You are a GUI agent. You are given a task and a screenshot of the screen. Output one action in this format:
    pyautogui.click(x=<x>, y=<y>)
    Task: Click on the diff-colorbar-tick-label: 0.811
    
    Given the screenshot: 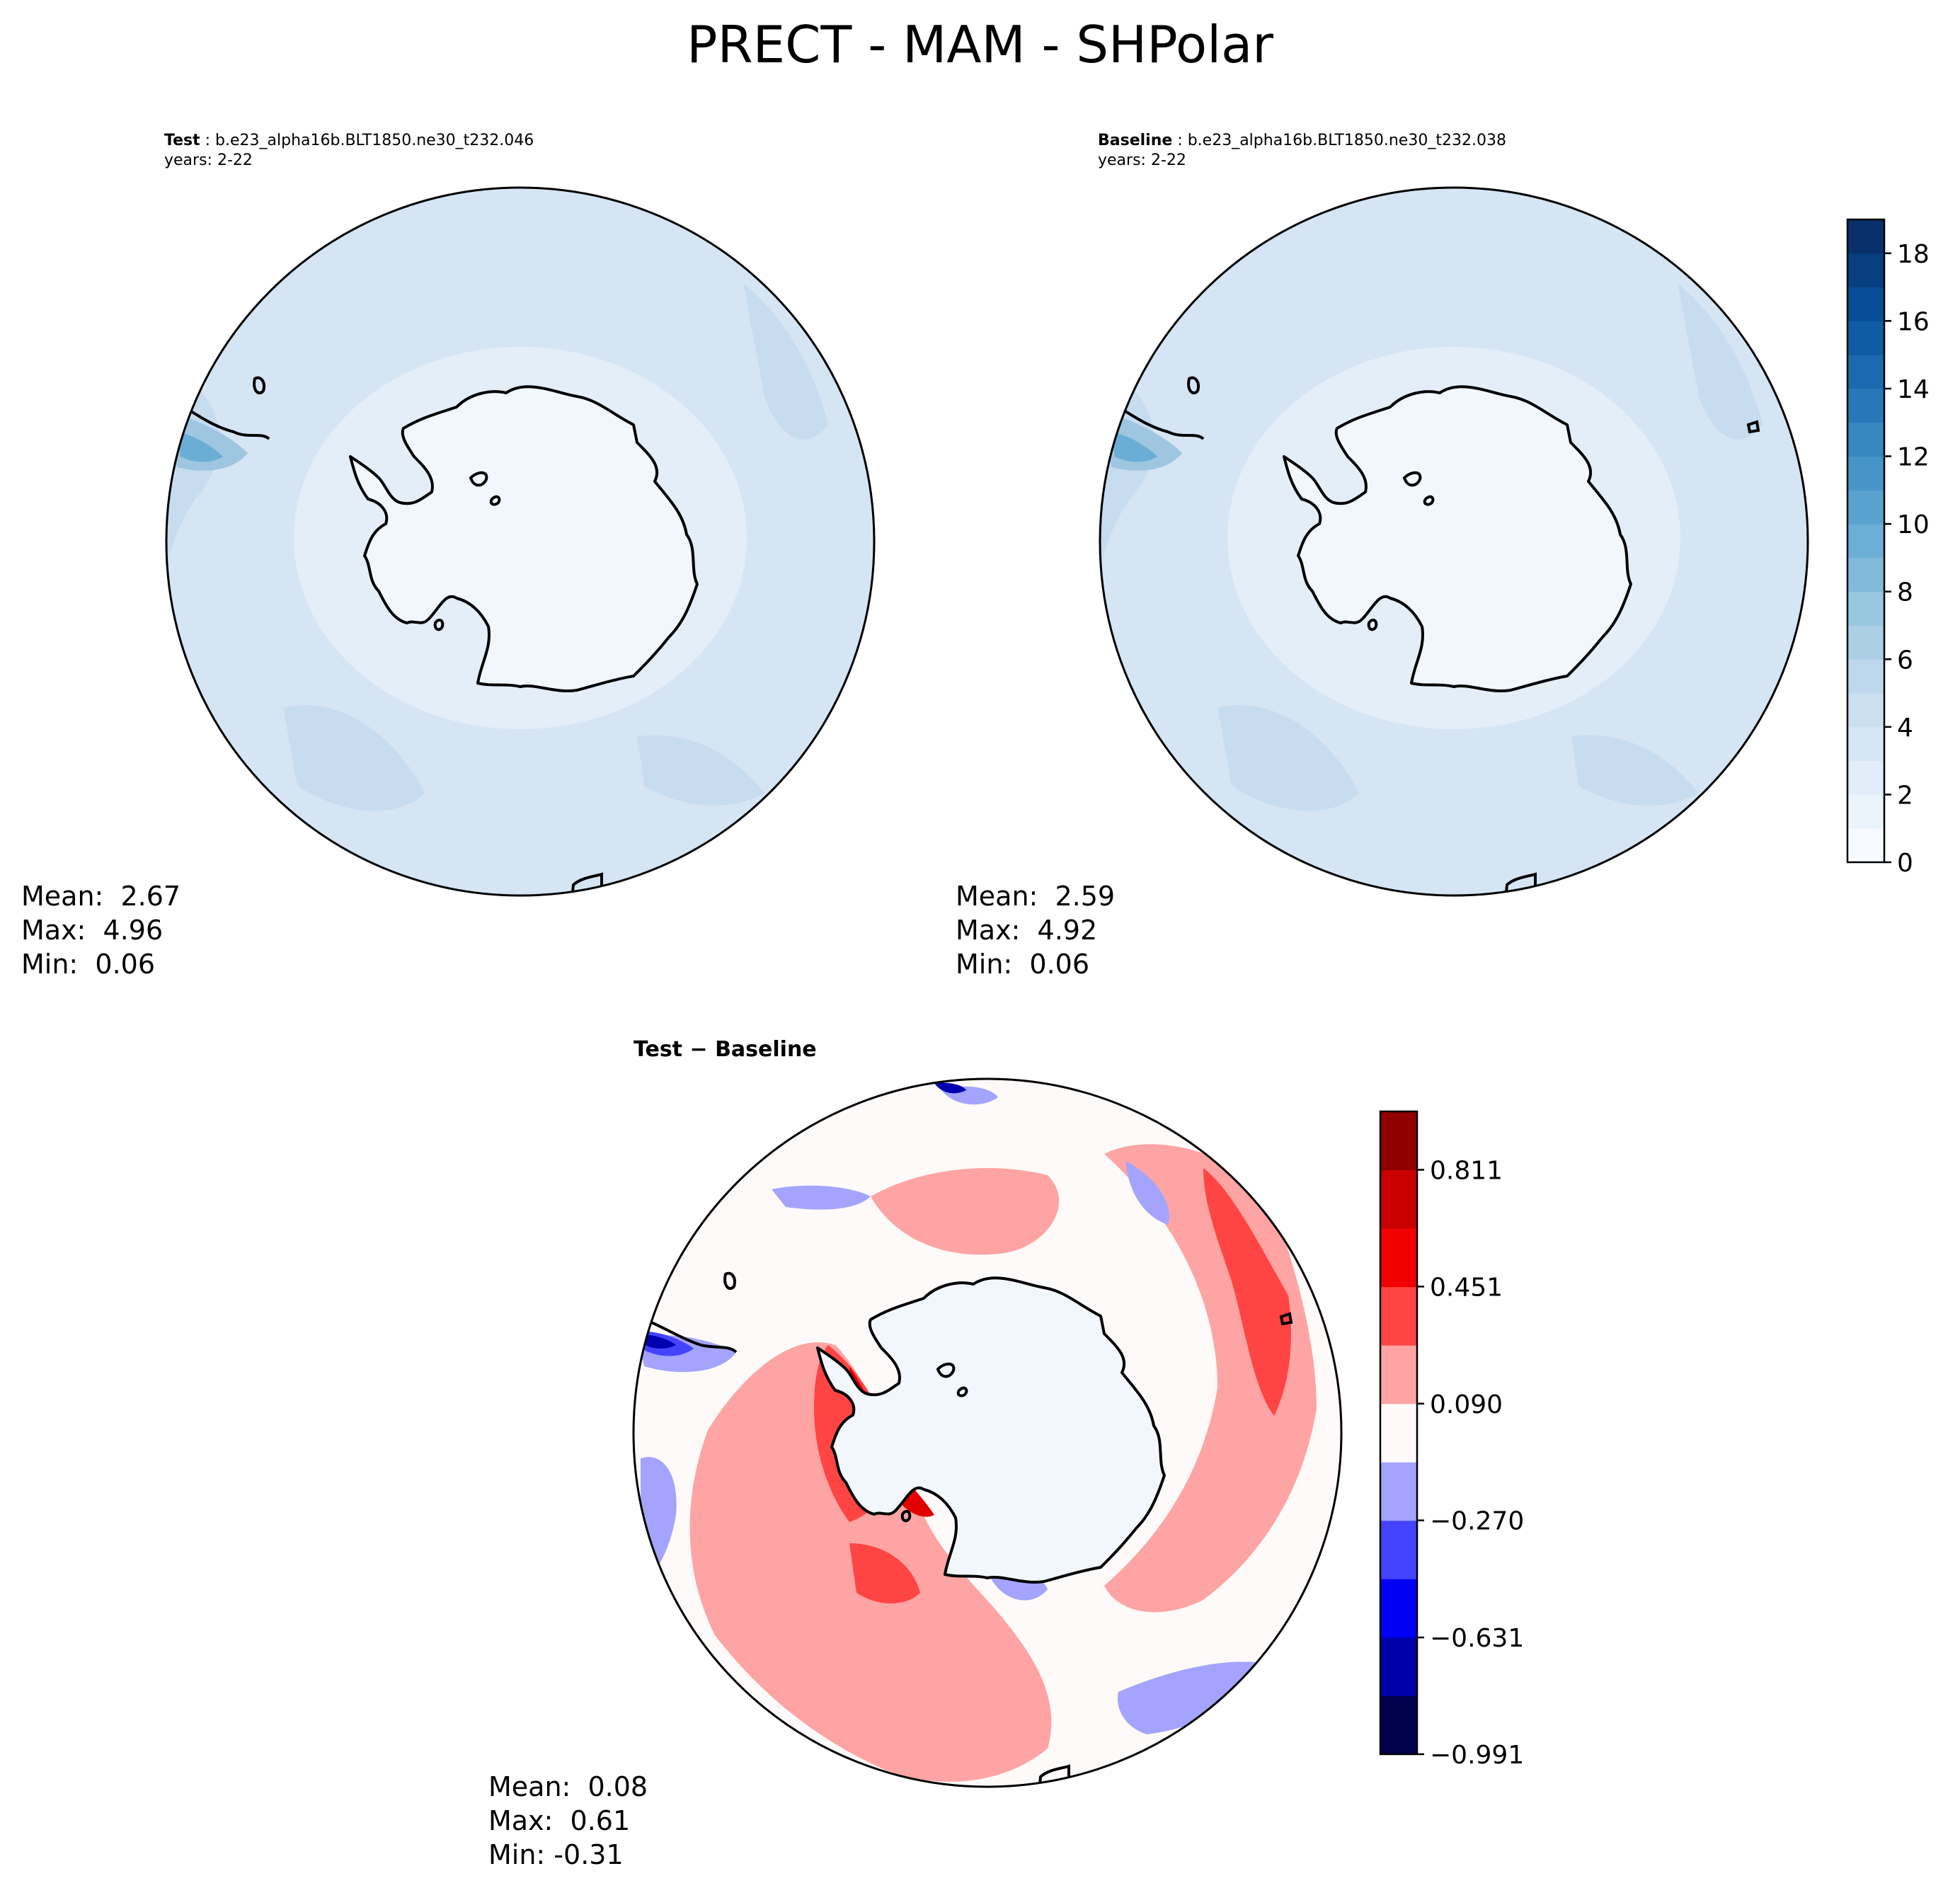 What is the action you would take?
    pyautogui.click(x=1466, y=1170)
    